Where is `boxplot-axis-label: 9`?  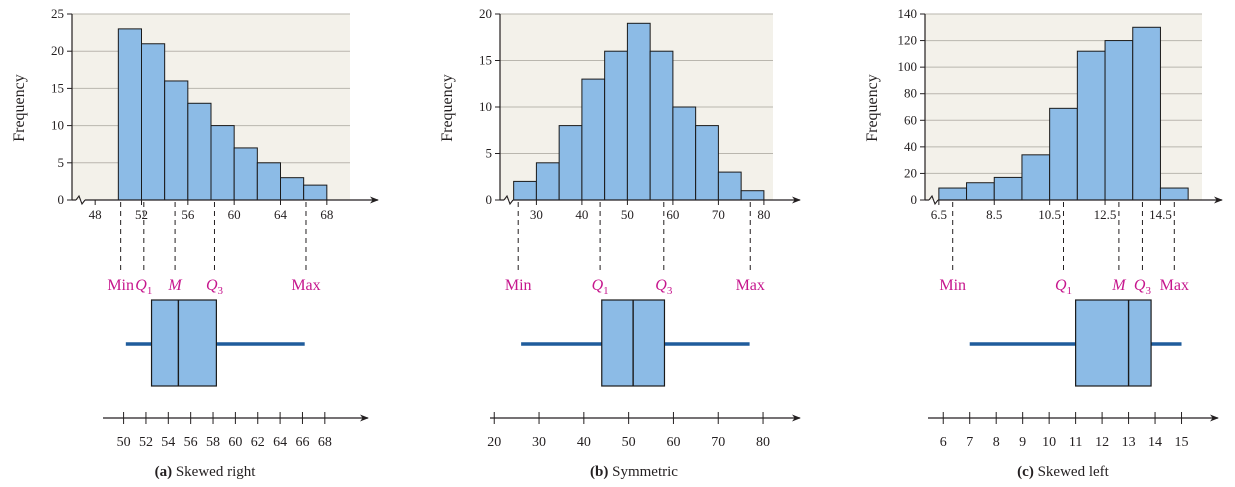
boxplot-axis-label: 9 is located at coordinates (1022, 442).